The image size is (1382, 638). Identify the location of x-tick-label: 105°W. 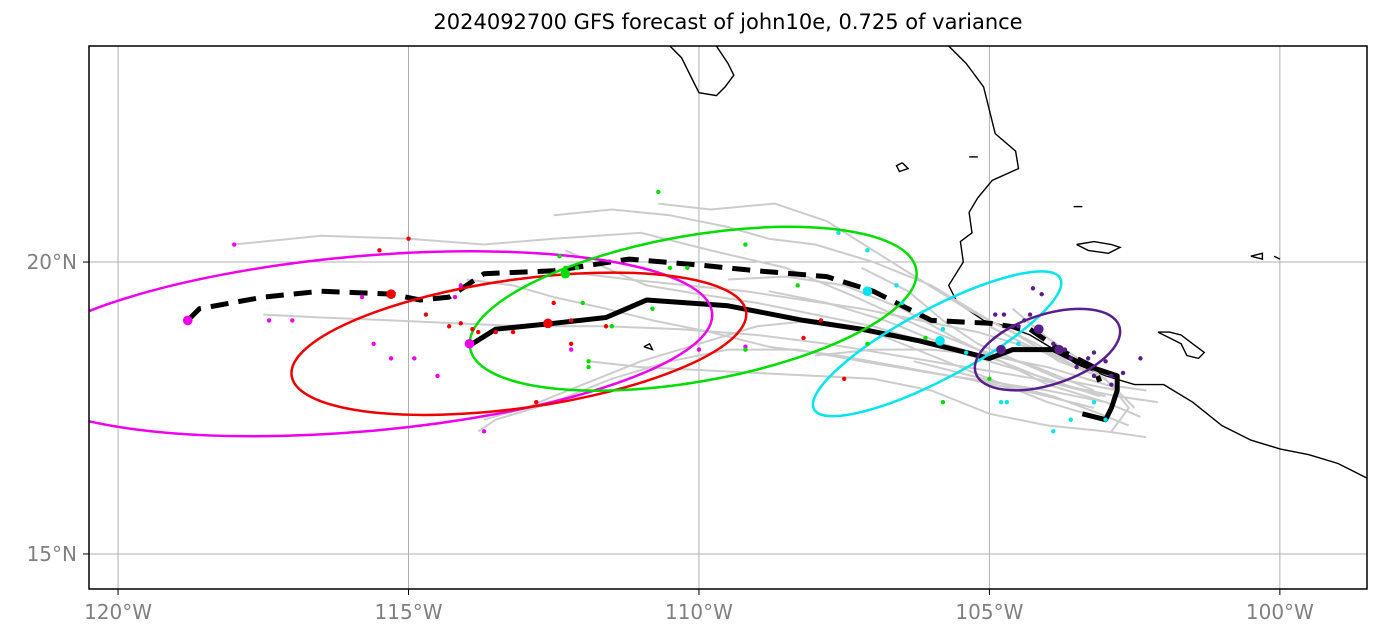
(989, 612).